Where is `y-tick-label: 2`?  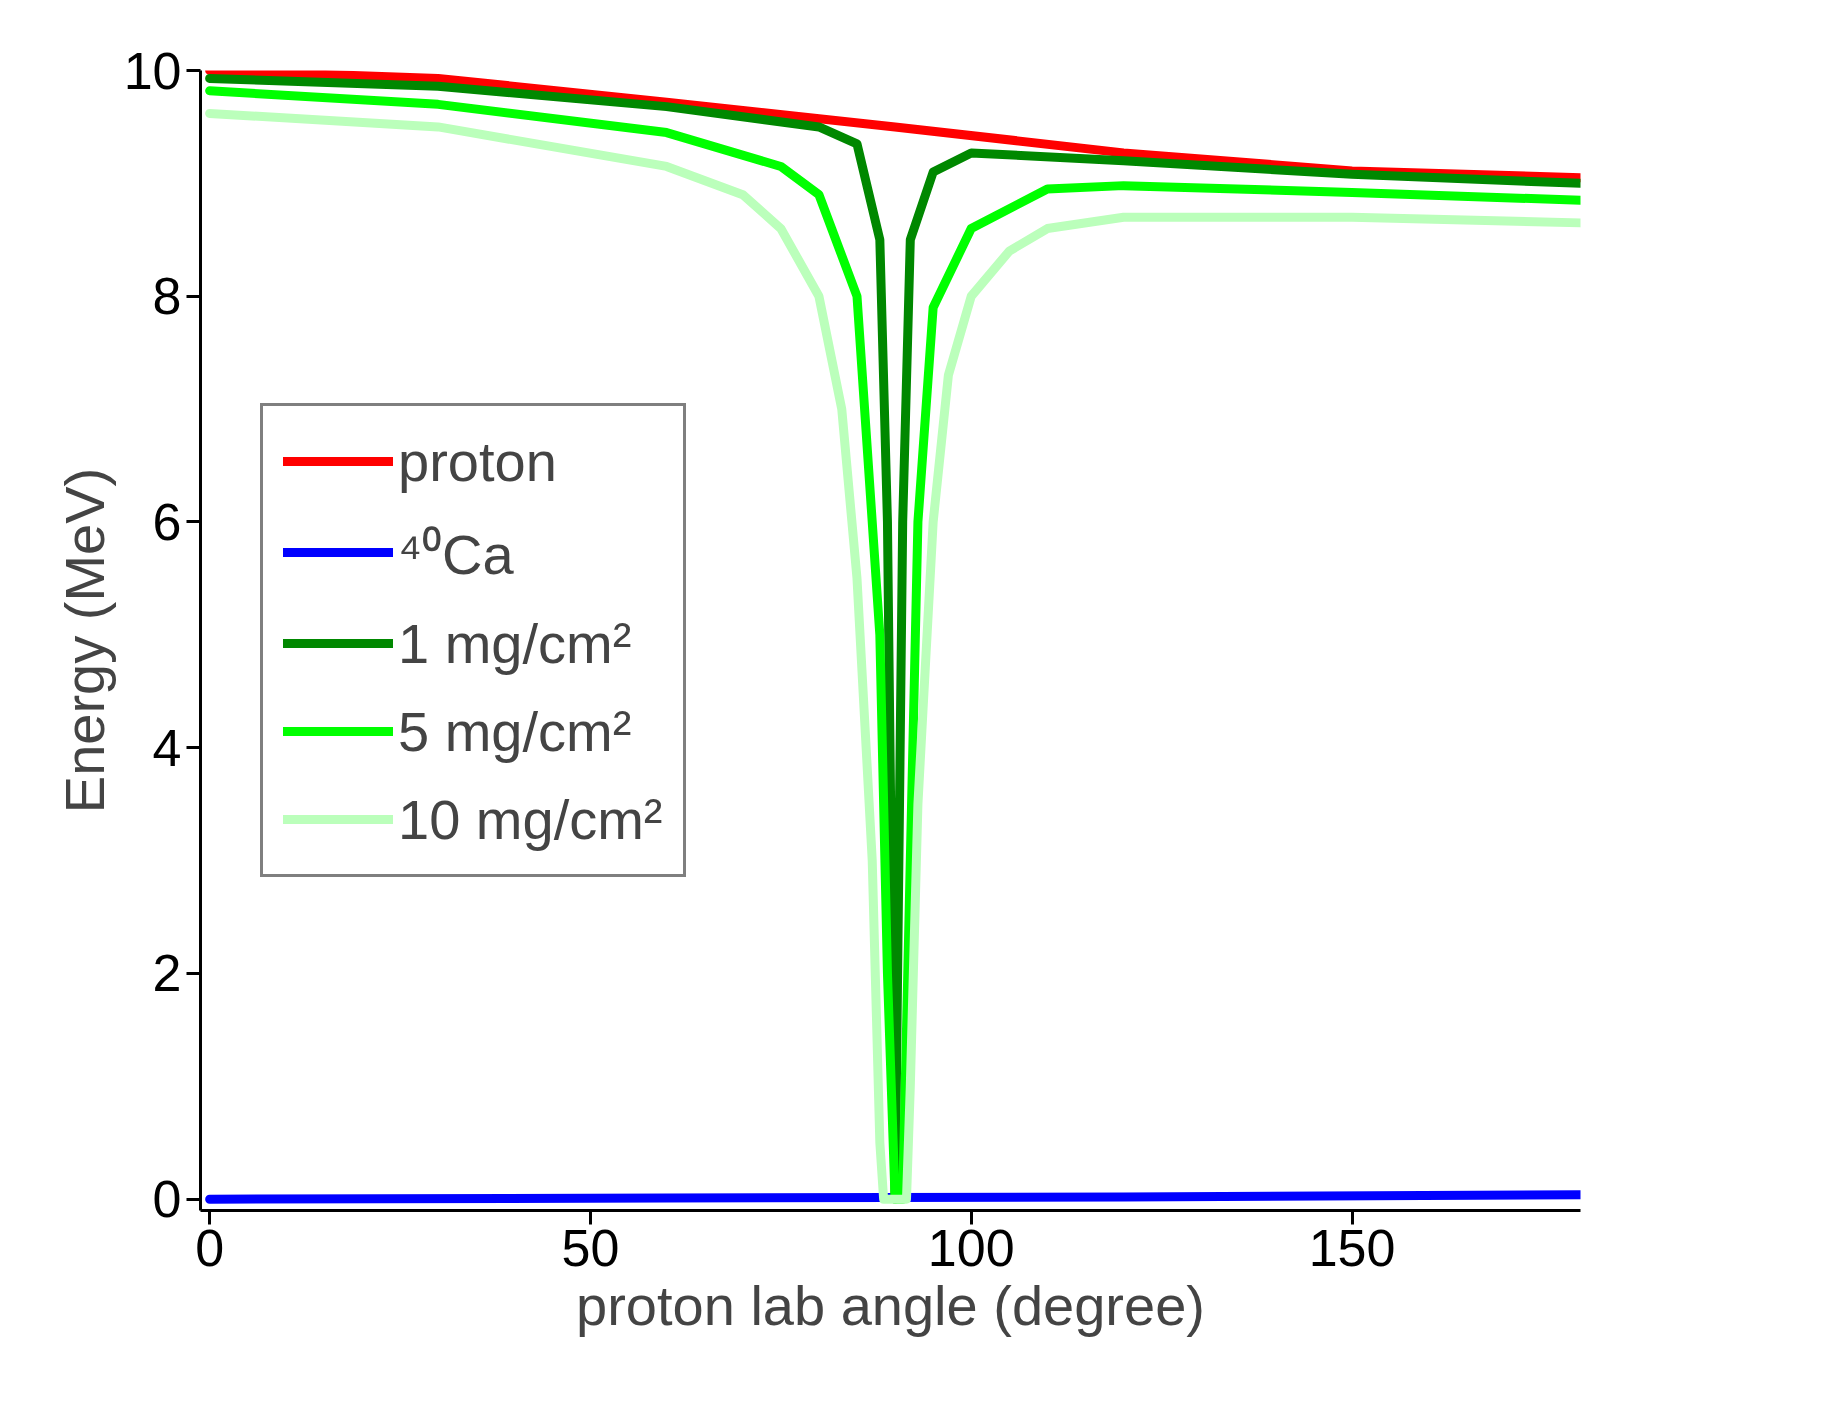
y-tick-label: 2 is located at coordinates (167, 973).